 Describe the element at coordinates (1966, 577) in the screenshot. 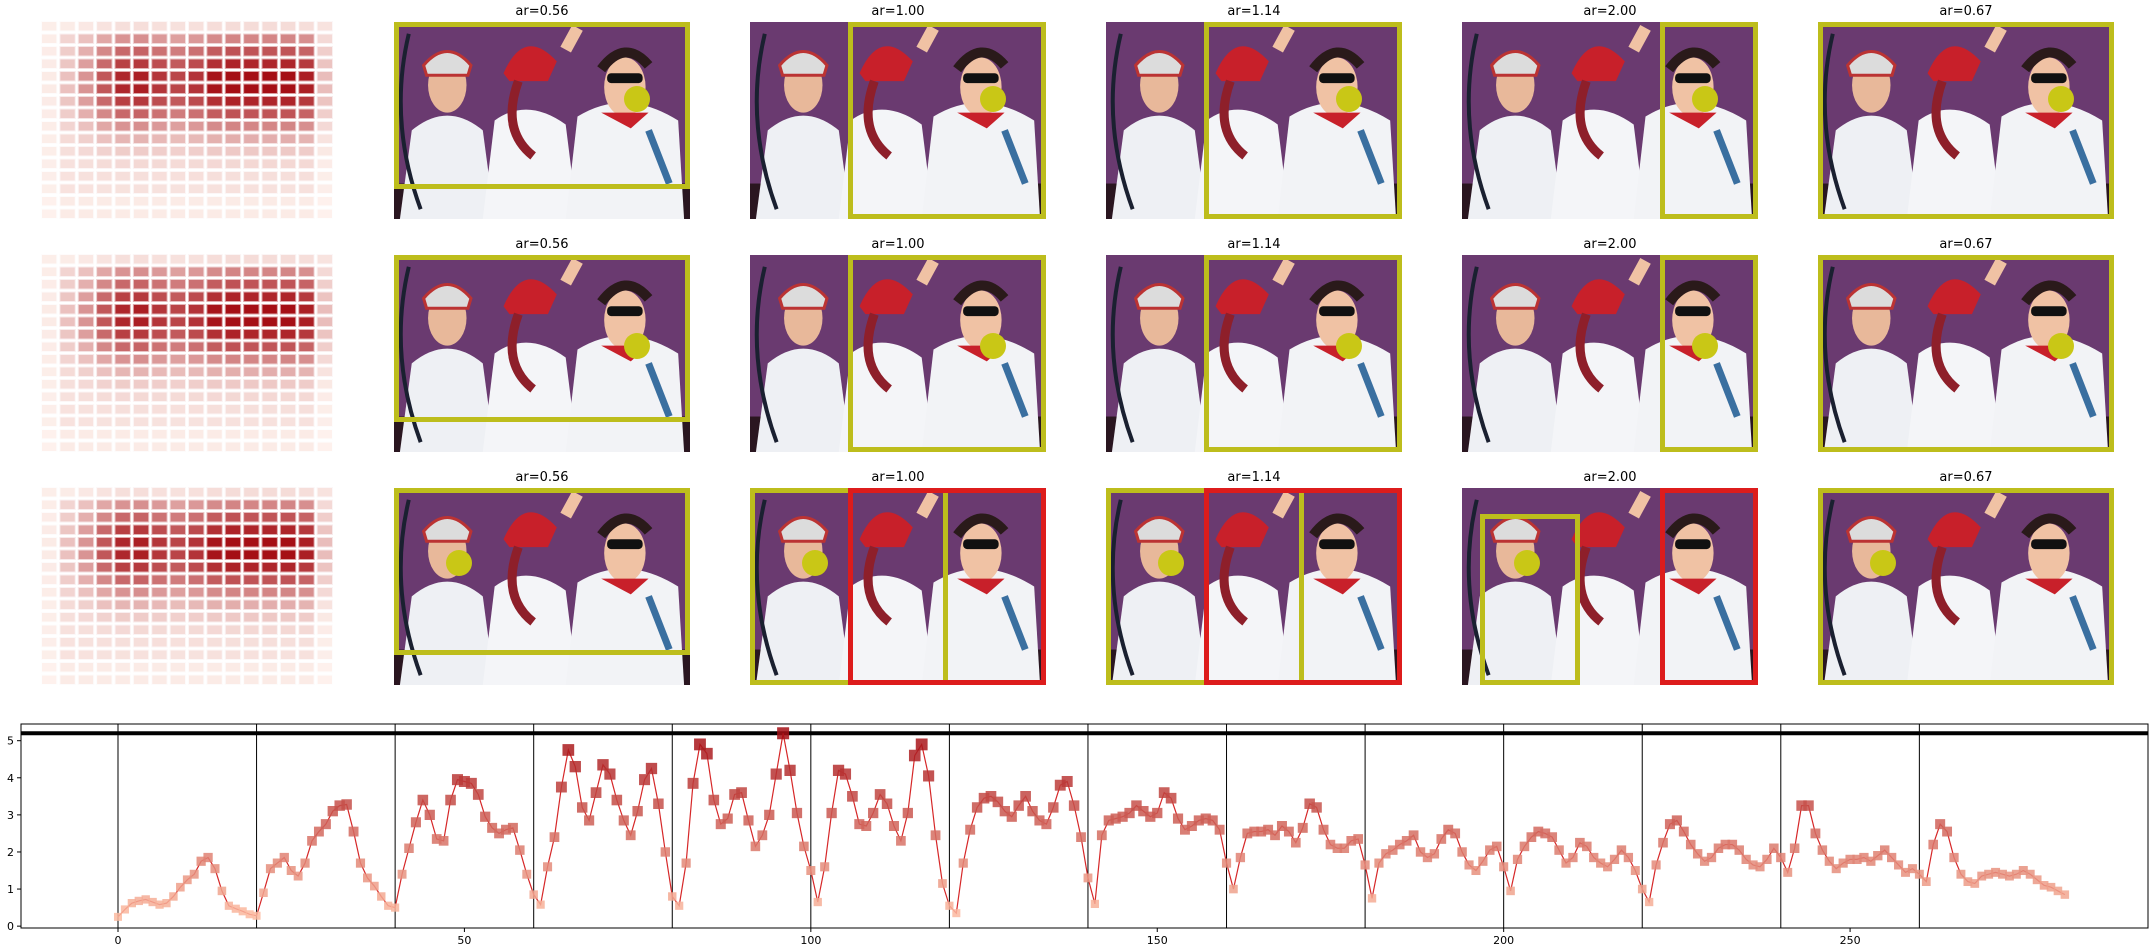

I see `crop-panel: ar=0.67` at that location.